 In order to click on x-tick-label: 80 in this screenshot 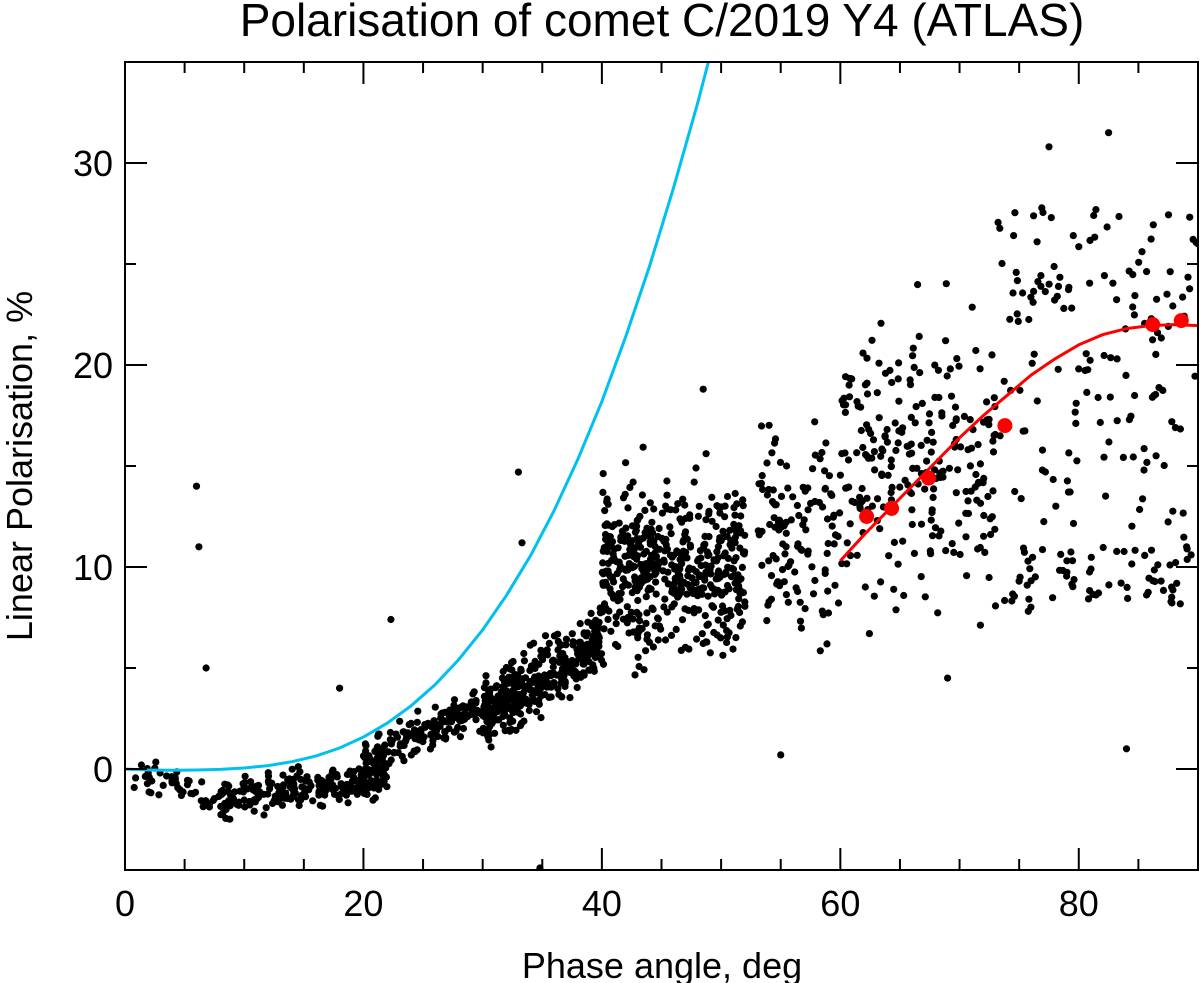, I will do `click(1079, 903)`.